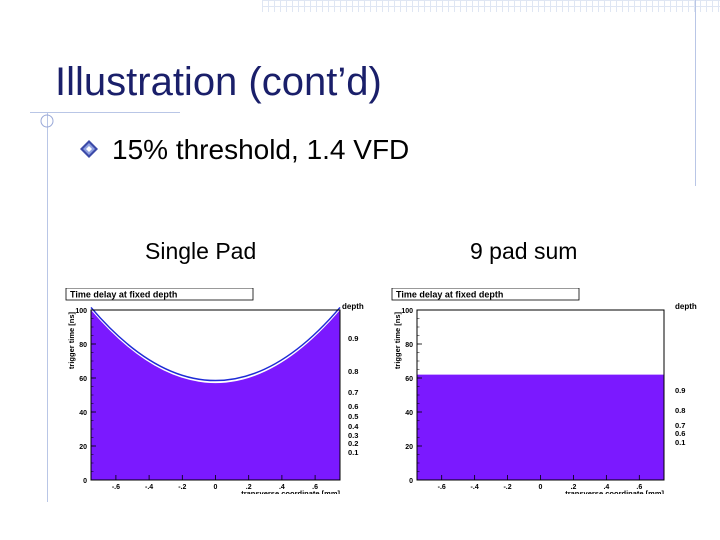  I want to click on accent-line-title, so click(105, 112).